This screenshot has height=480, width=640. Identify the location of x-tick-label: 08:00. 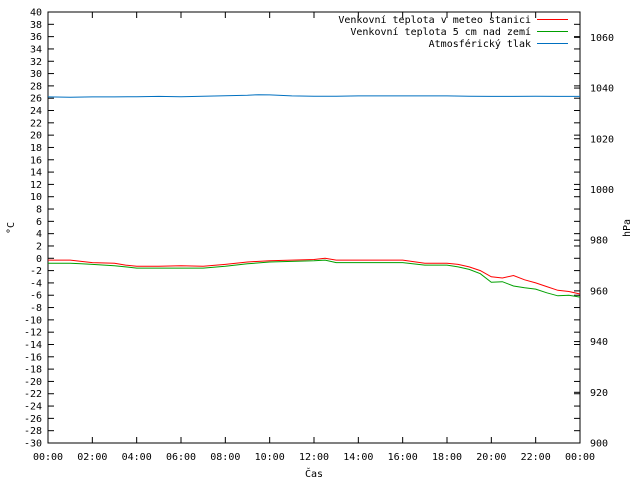
(225, 457).